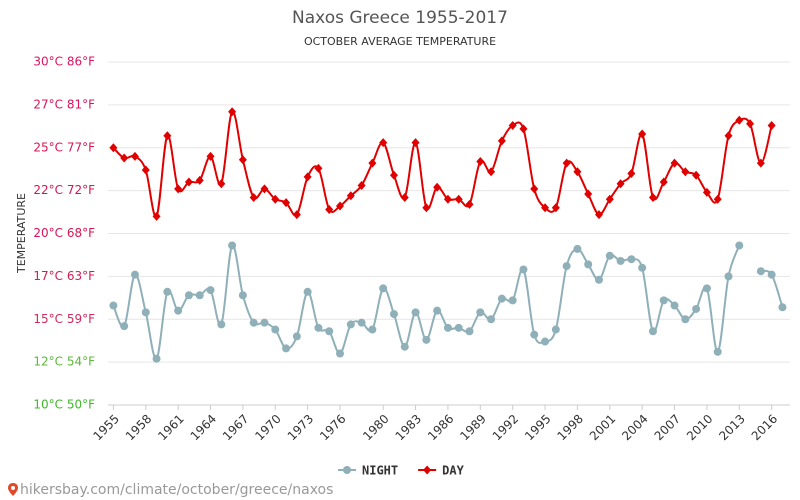 Image resolution: width=800 pixels, height=500 pixels. Describe the element at coordinates (64, 190) in the screenshot. I see `y-tick-label: 22°C 72°F` at that location.